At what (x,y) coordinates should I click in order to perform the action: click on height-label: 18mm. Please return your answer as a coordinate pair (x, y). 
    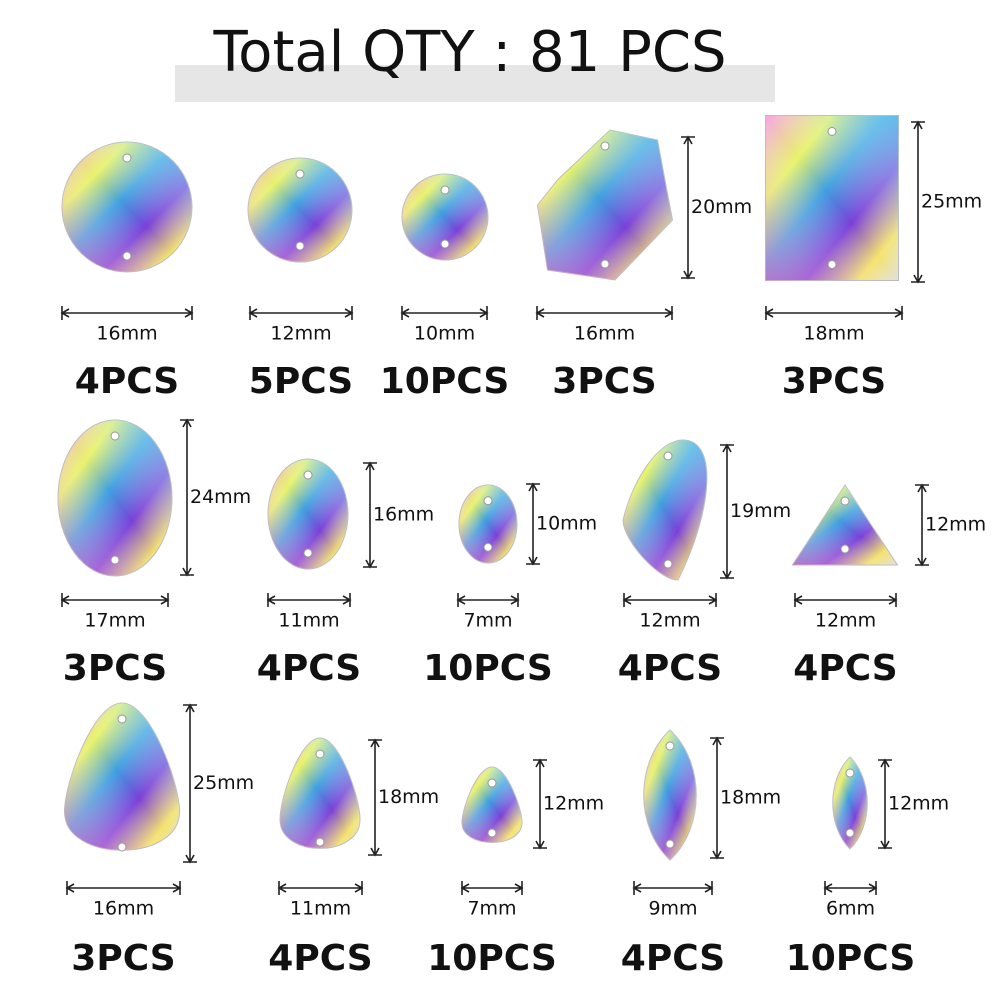
    Looking at the image, I should click on (750, 798).